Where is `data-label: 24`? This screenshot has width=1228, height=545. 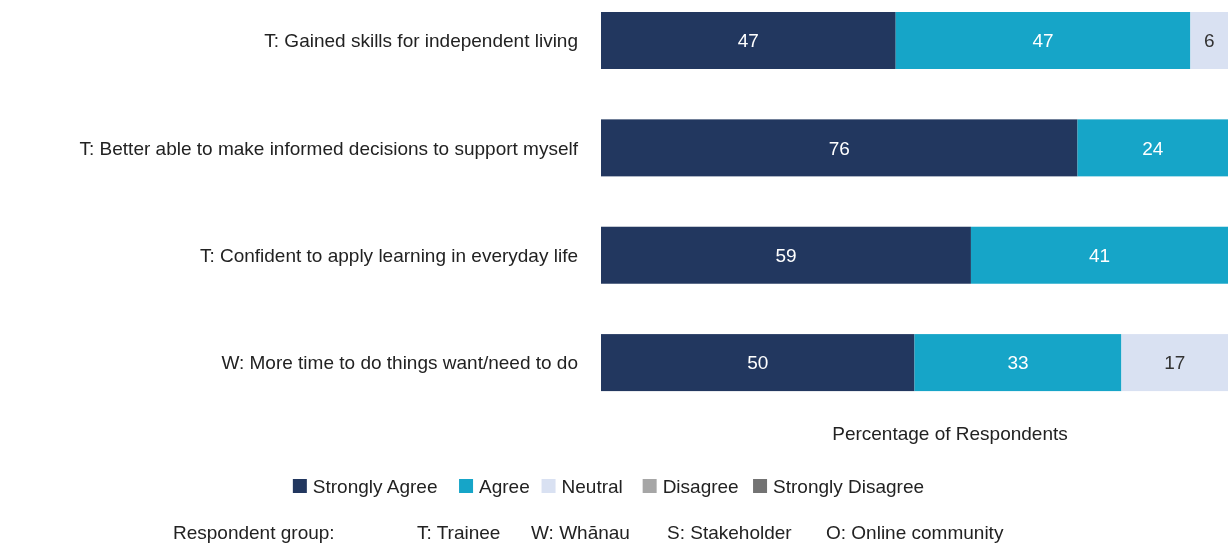
data-label: 24 is located at coordinates (1153, 148).